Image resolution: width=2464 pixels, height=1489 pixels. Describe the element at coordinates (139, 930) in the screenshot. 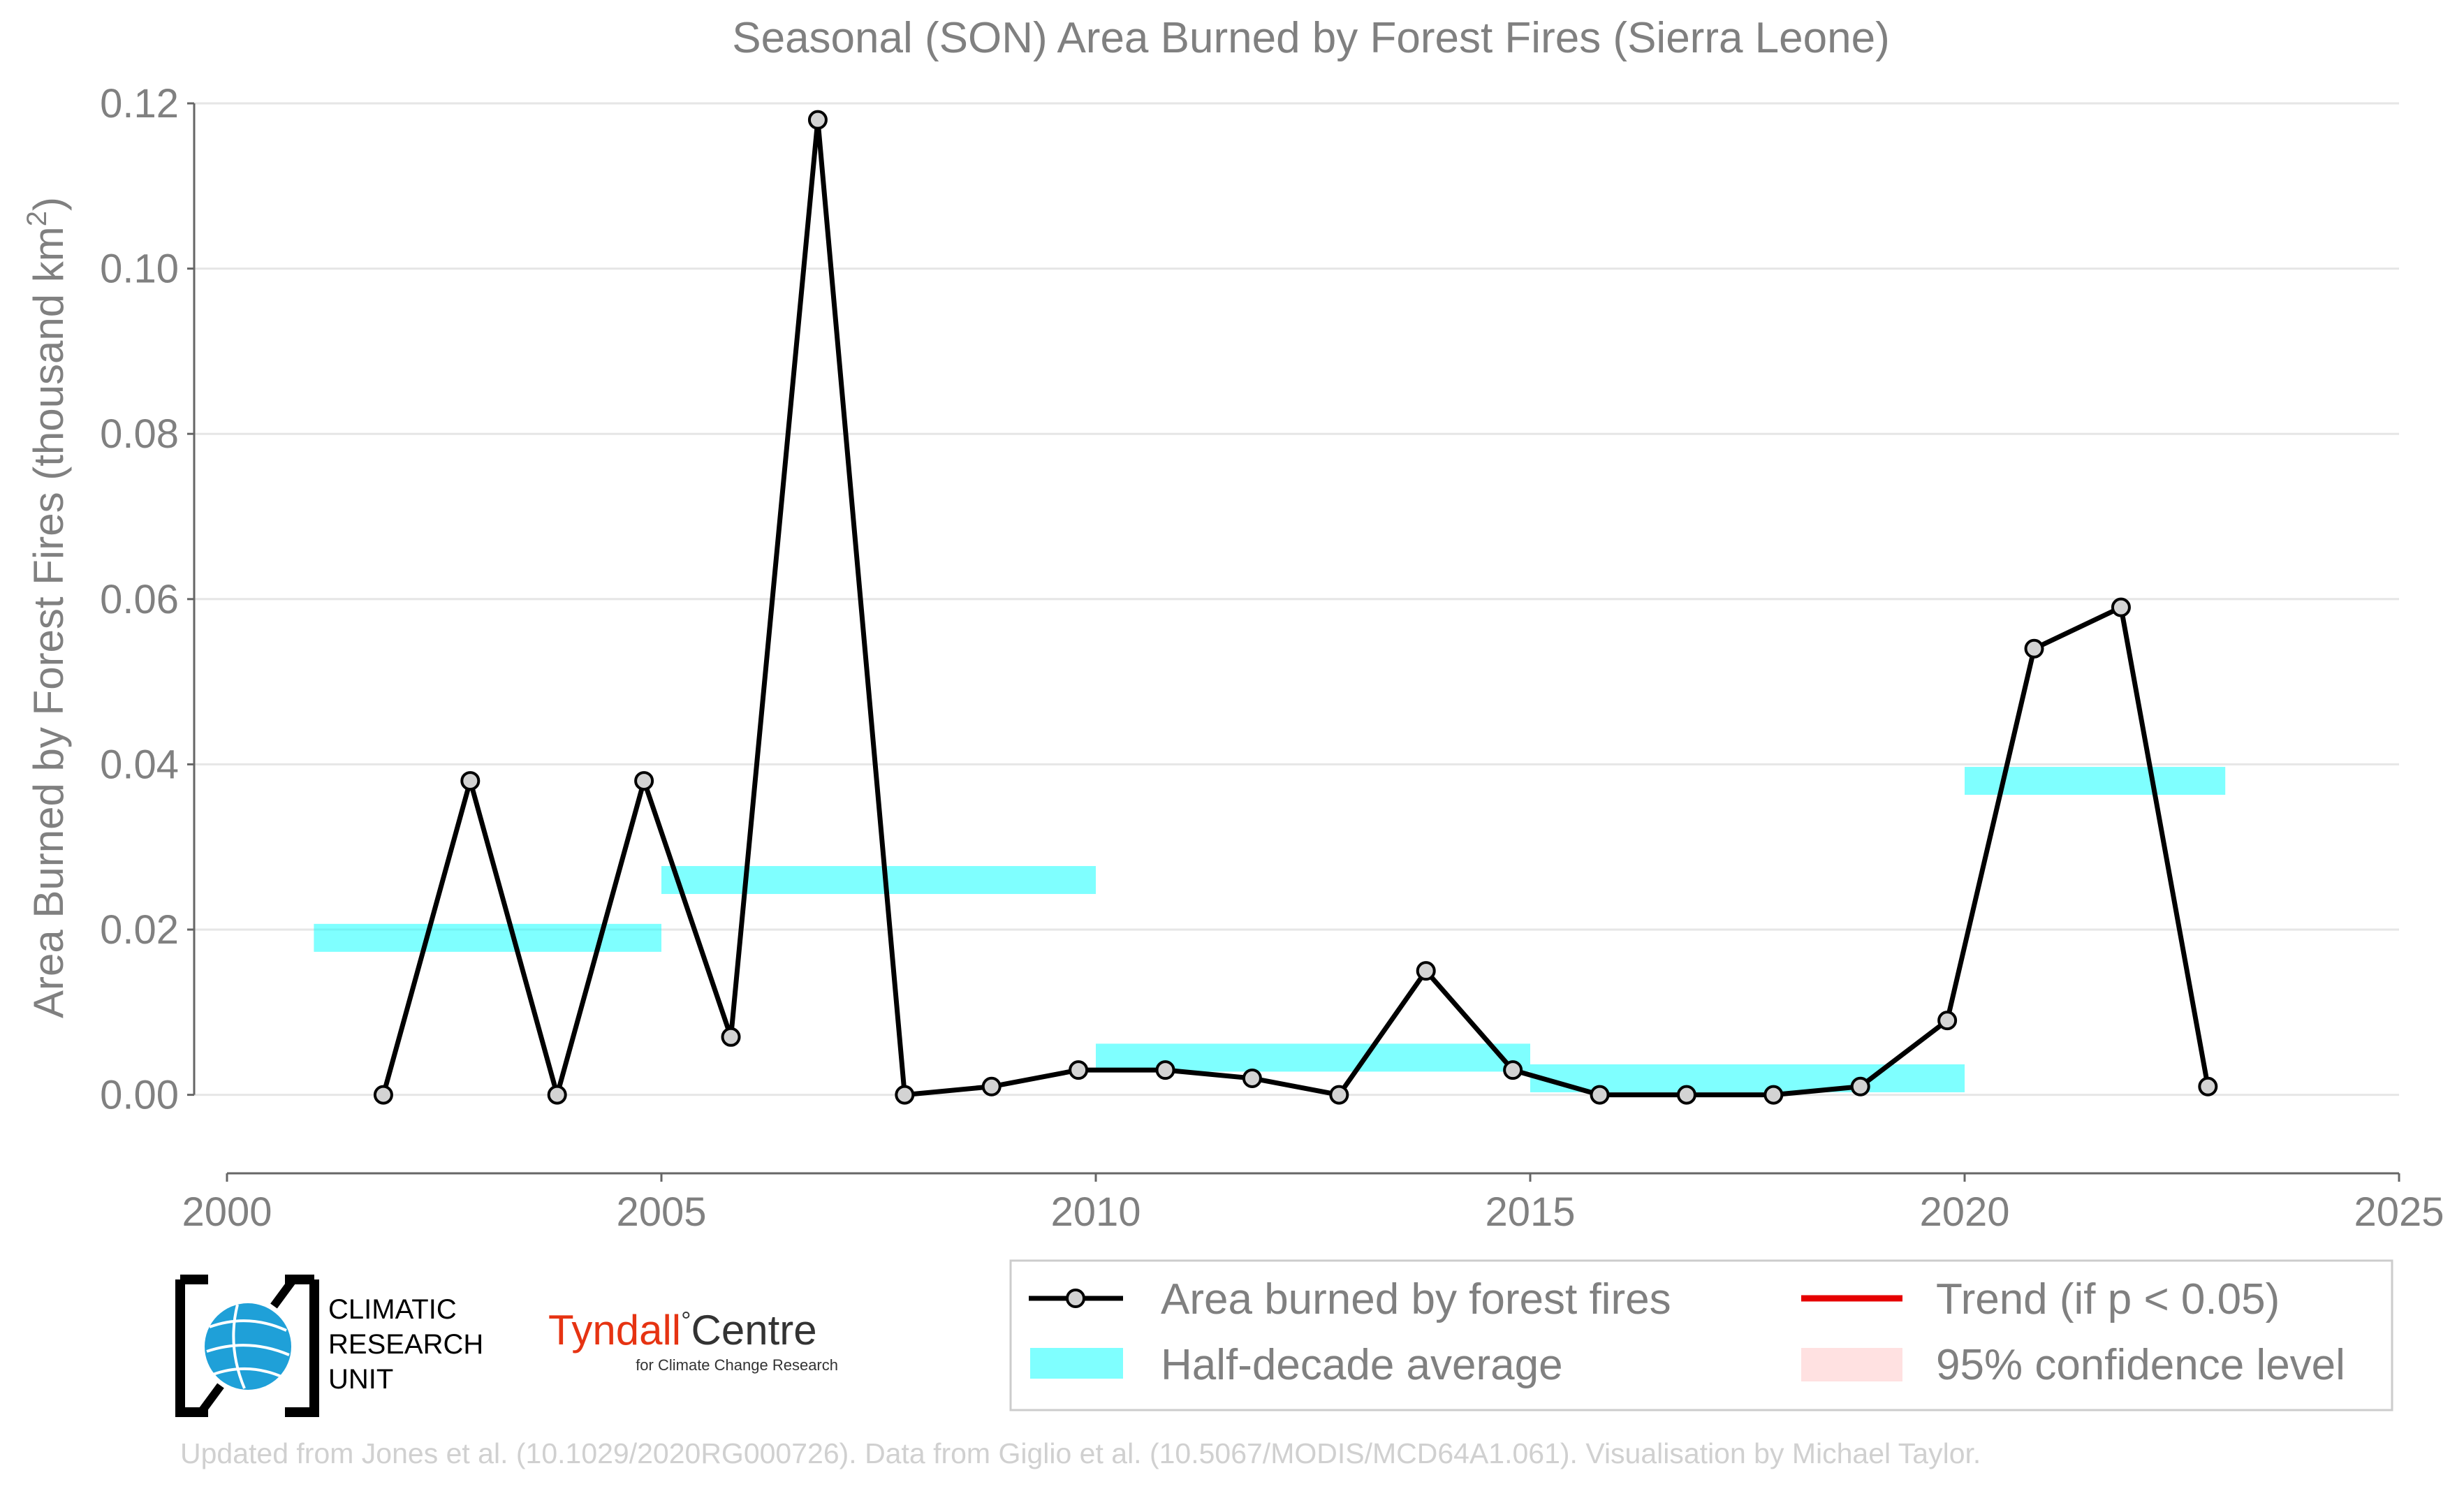

I see `y-tick-label: 0.02` at that location.